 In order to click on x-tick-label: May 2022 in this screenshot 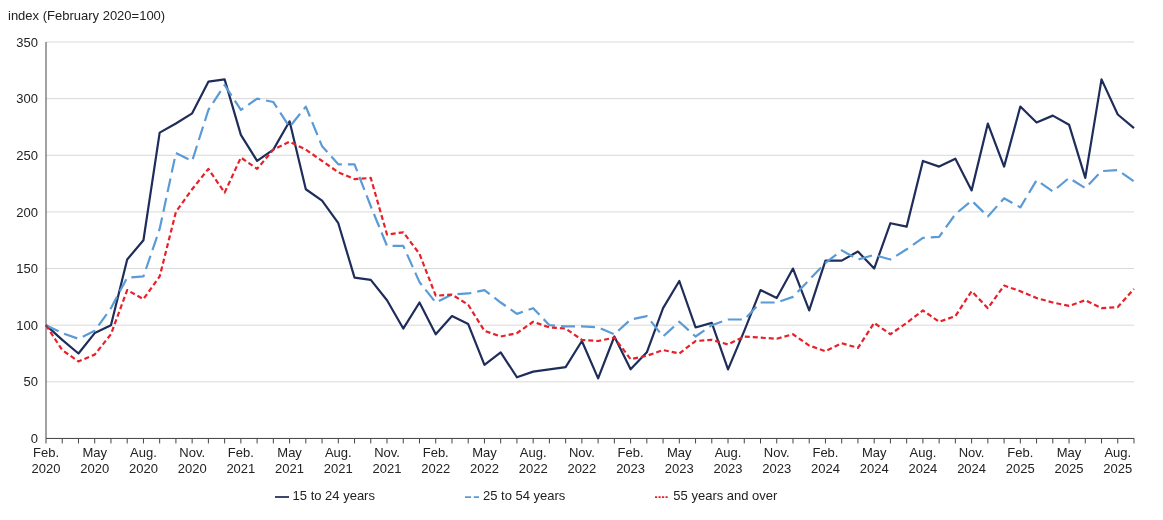, I will do `click(484, 461)`.